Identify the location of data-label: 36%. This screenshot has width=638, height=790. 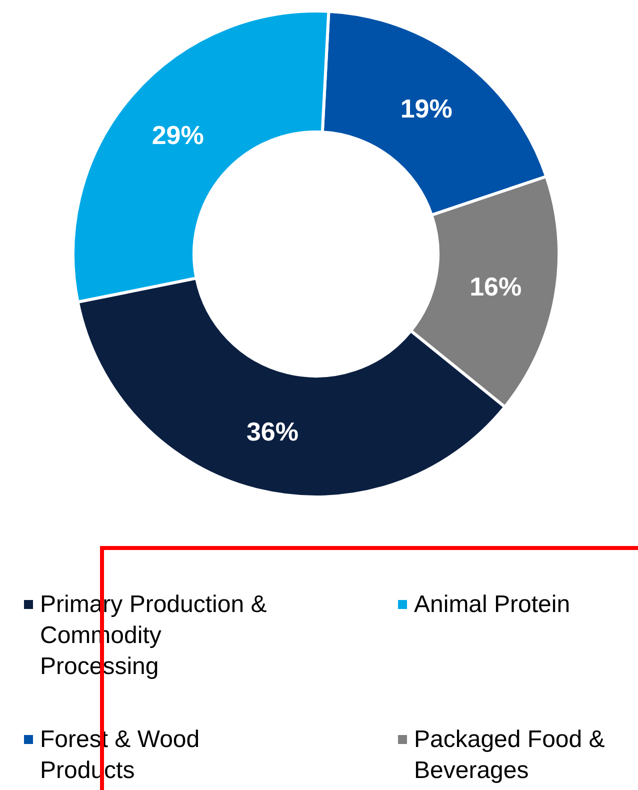
(272, 431).